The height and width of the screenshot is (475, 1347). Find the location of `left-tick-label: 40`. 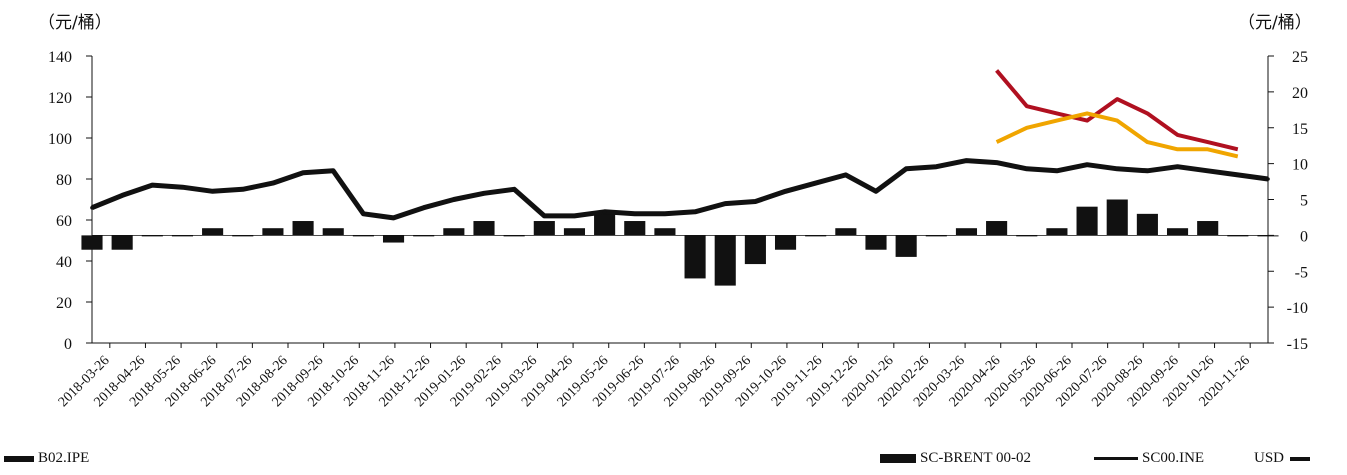

left-tick-label: 40 is located at coordinates (64, 262).